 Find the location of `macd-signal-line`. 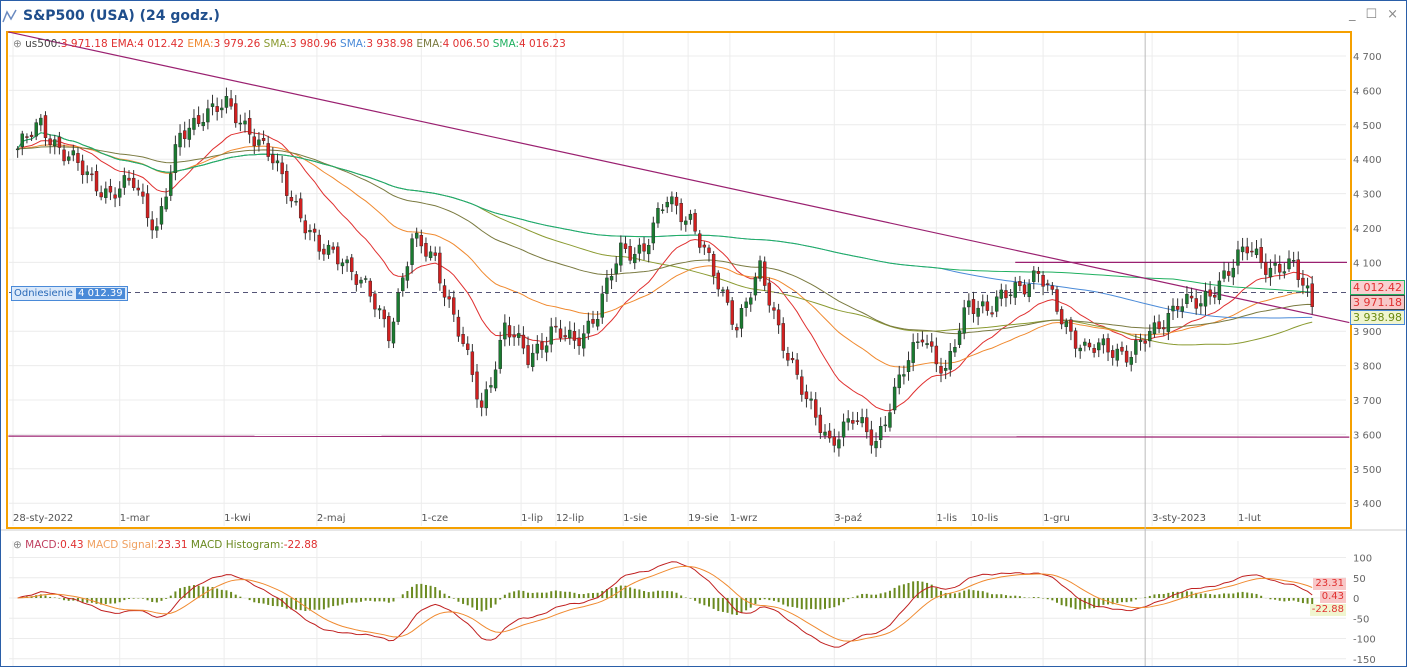

macd-signal-line is located at coordinates (665, 603).